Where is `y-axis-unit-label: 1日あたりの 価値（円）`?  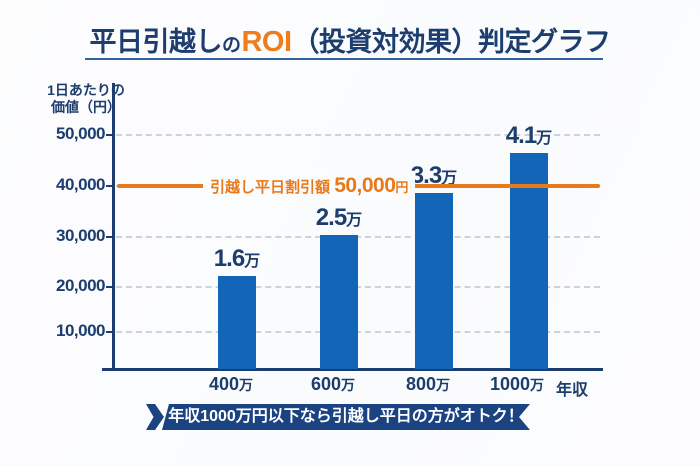 y-axis-unit-label: 1日あたりの 価値（円） is located at coordinates (86, 99).